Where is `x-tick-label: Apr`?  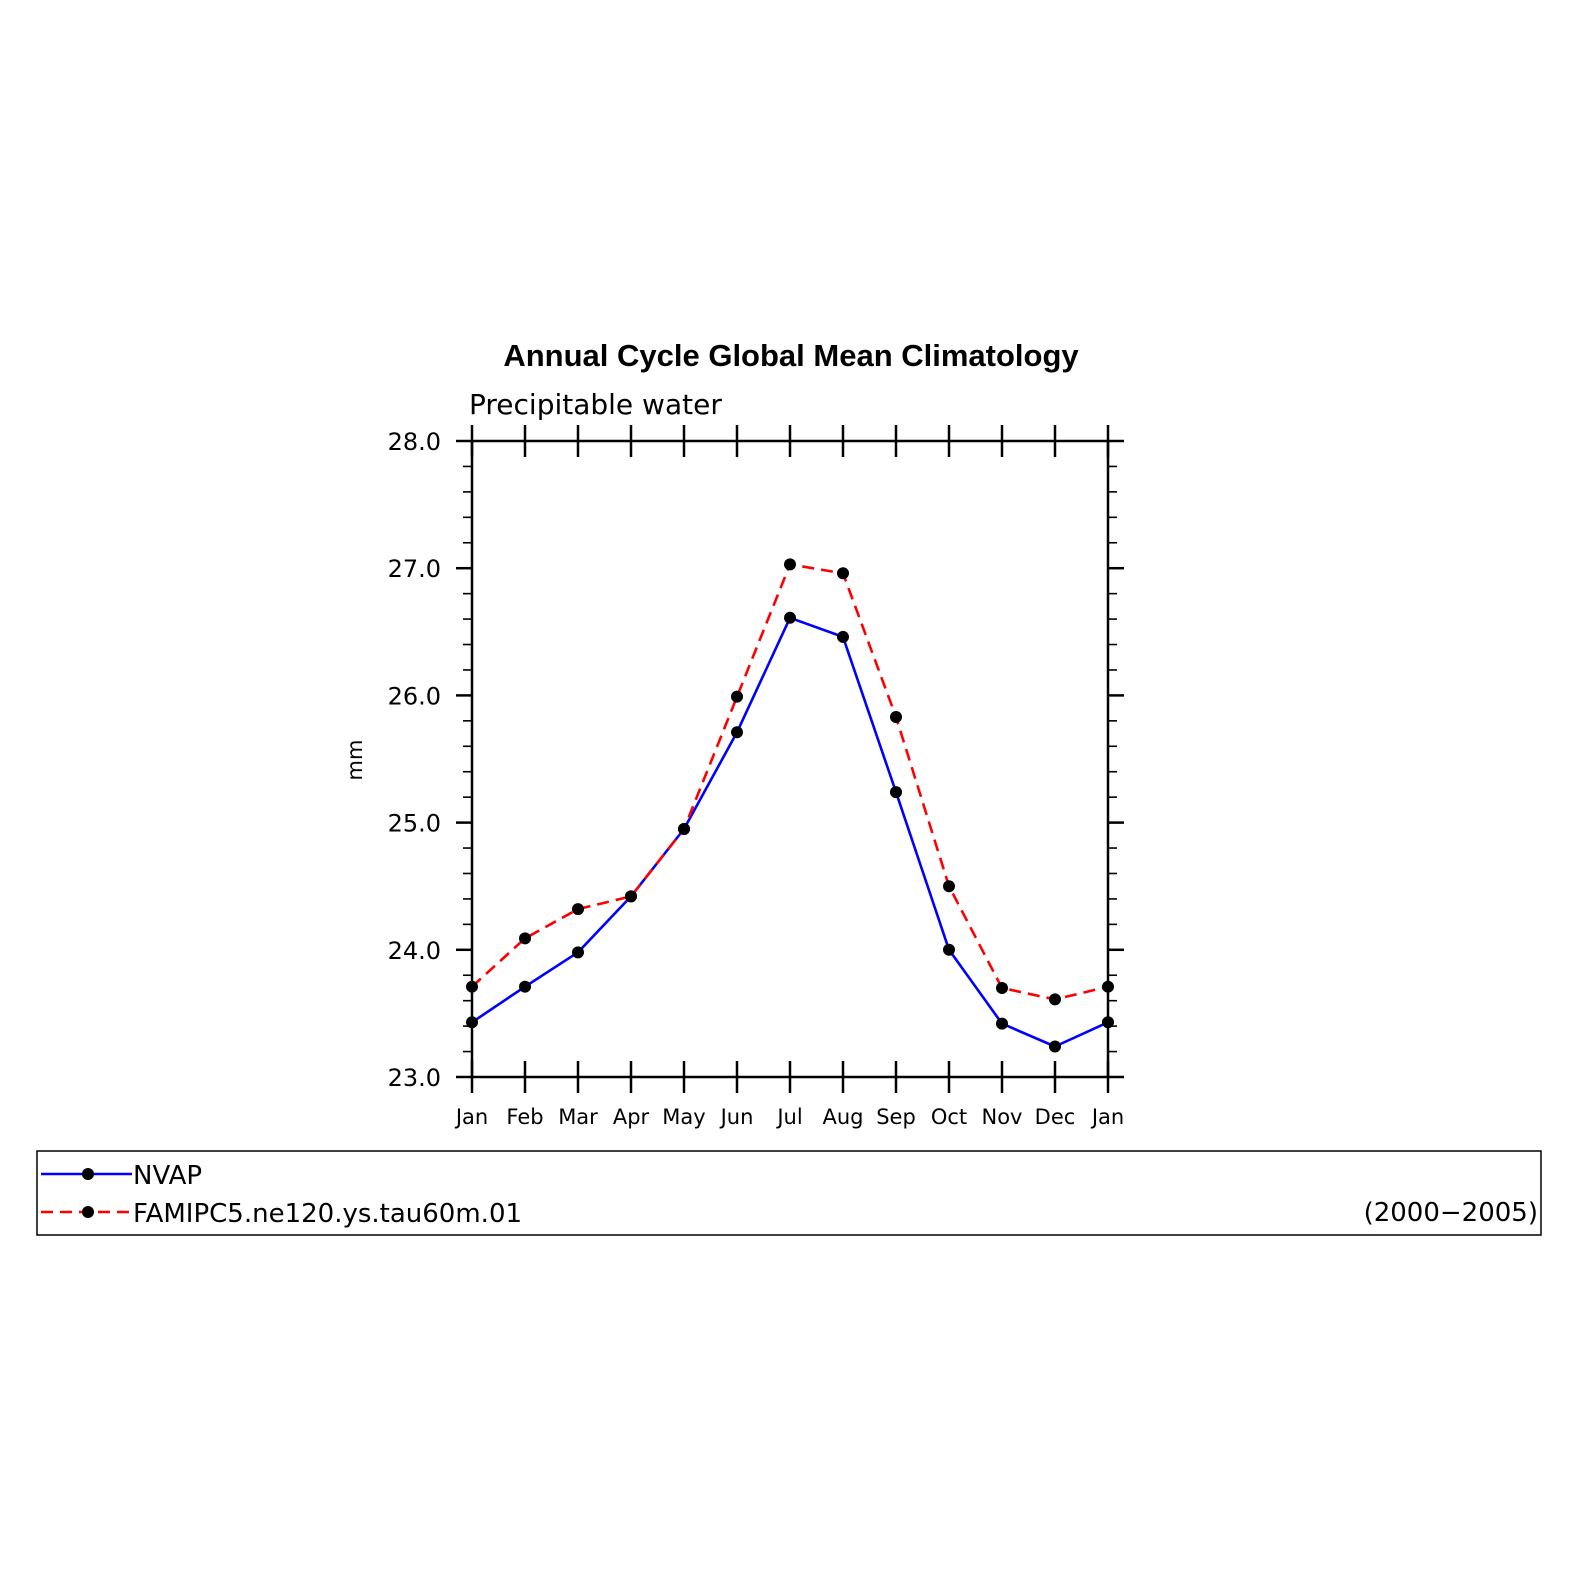
x-tick-label: Apr is located at coordinates (631, 1117).